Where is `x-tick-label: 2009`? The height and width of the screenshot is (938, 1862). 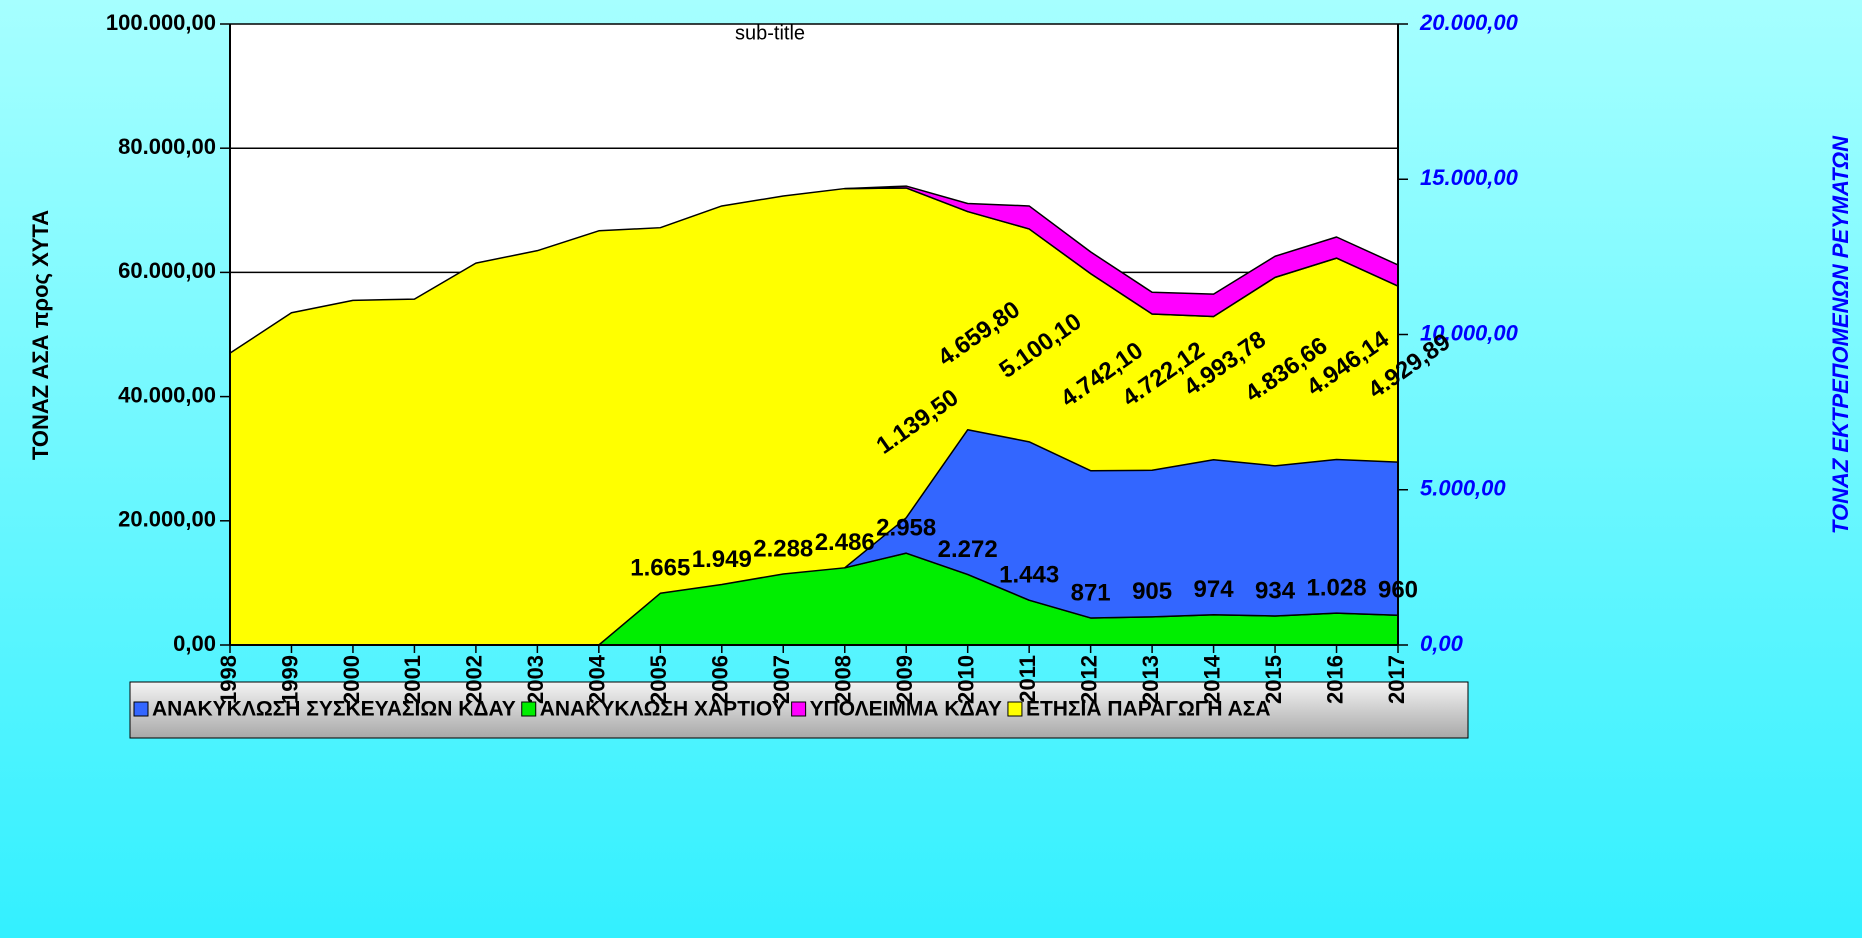 x-tick-label: 2009 is located at coordinates (904, 679).